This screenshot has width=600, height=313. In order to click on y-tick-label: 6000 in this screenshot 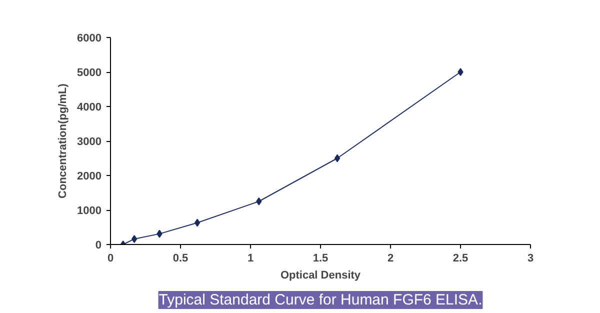, I will do `click(89, 38)`.